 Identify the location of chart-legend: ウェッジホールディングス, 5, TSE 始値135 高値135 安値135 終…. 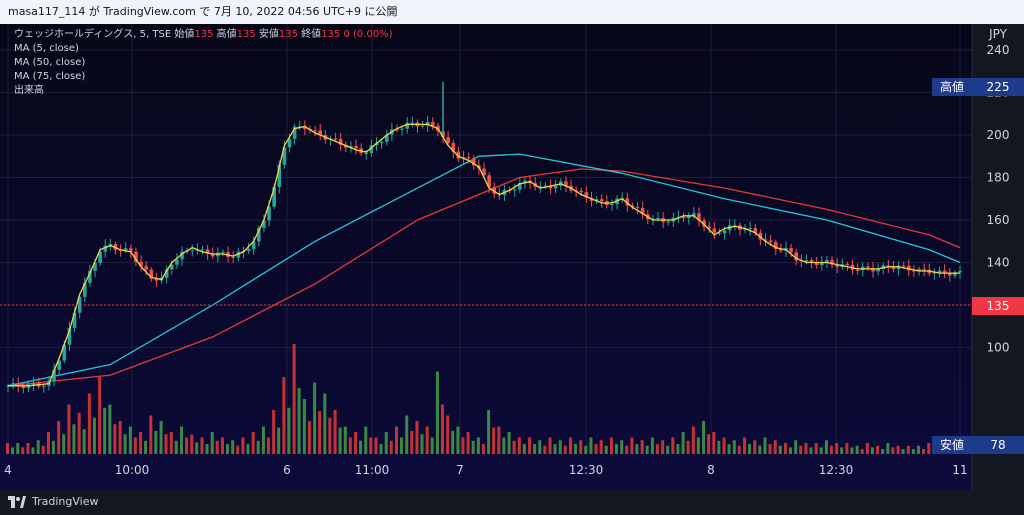
(203, 63).